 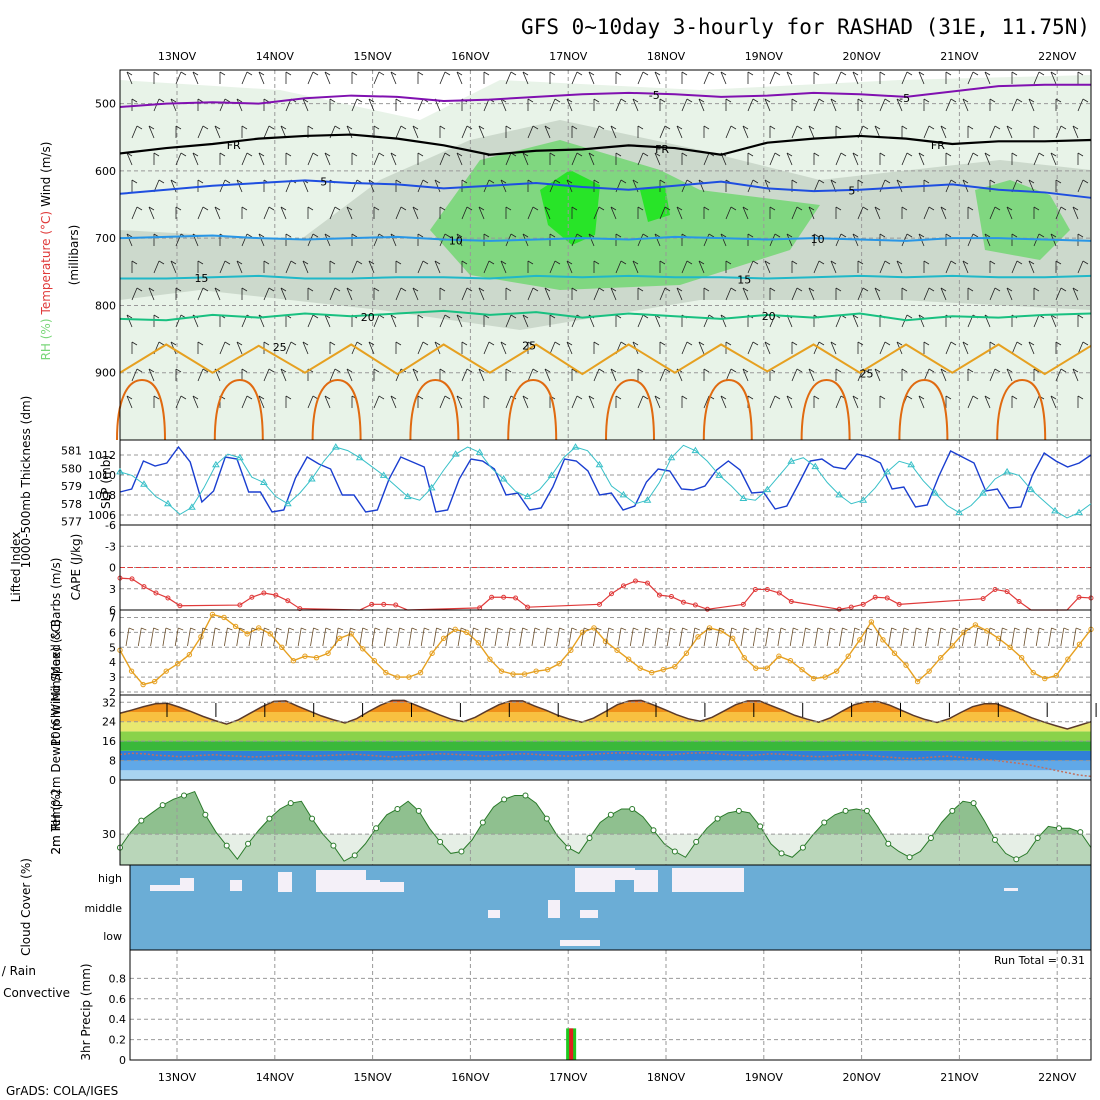 What do you see at coordinates (1011, 889) in the screenshot?
I see `cloud-gap` at bounding box center [1011, 889].